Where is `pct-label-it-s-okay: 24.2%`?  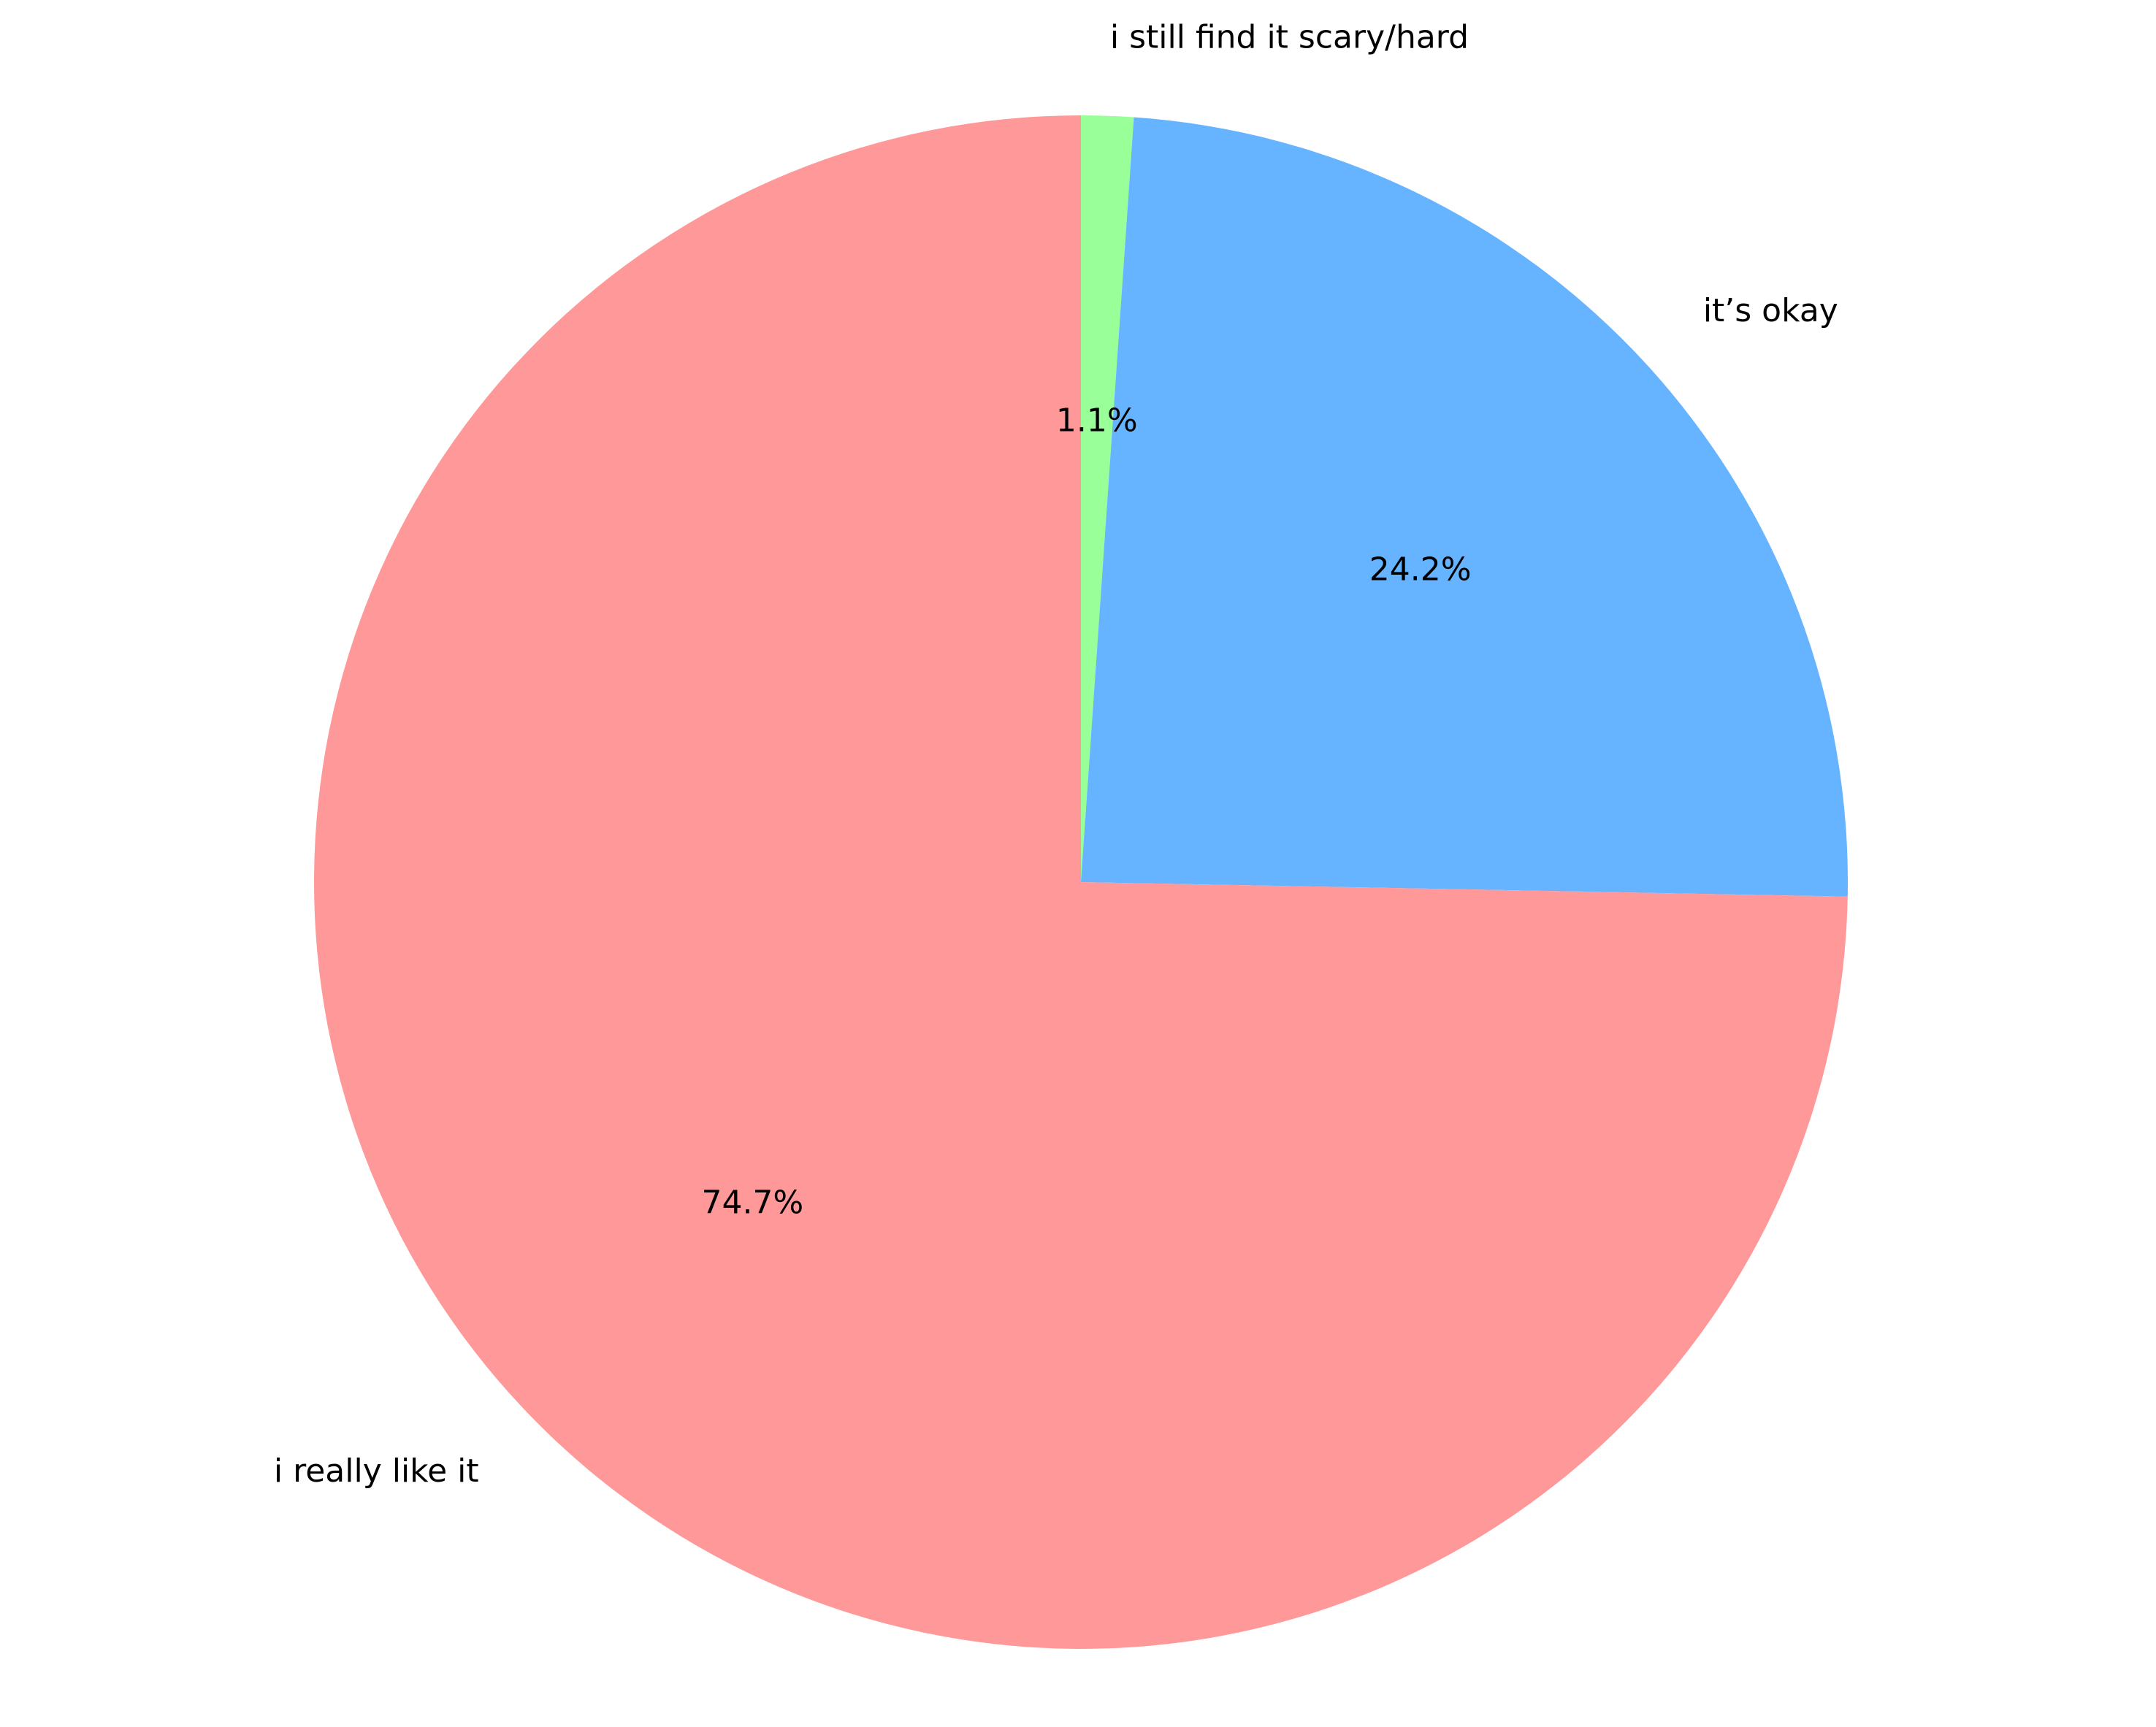
pct-label-it-s-okay: 24.2% is located at coordinates (1421, 570).